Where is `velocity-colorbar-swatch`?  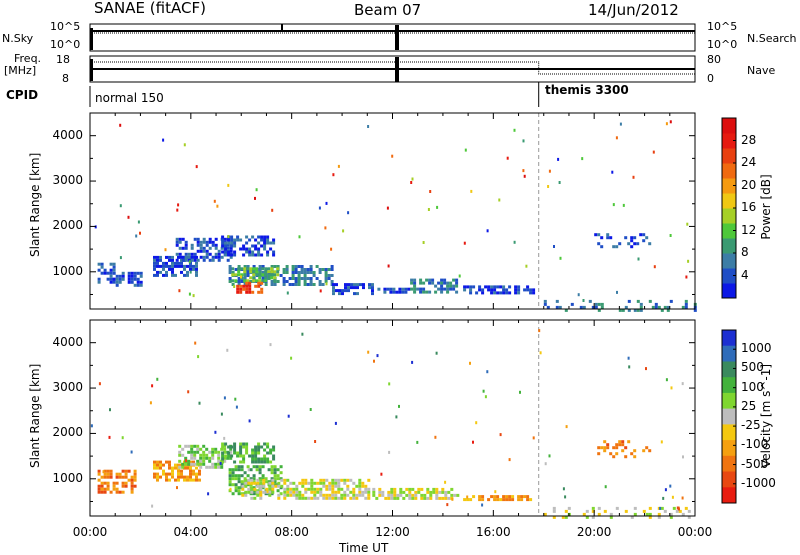
velocity-colorbar-swatch is located at coordinates (729, 432).